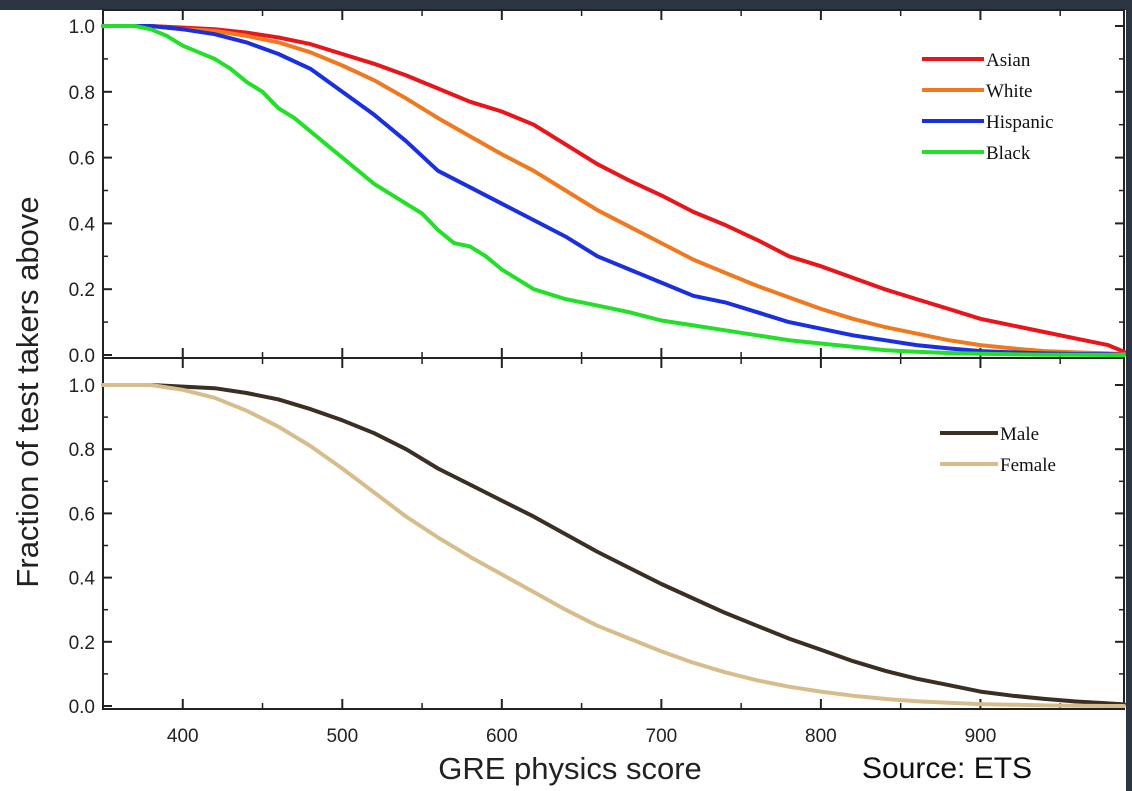 The height and width of the screenshot is (791, 1132). What do you see at coordinates (1020, 122) in the screenshot?
I see `legend-label-hispanic: Hispanic` at bounding box center [1020, 122].